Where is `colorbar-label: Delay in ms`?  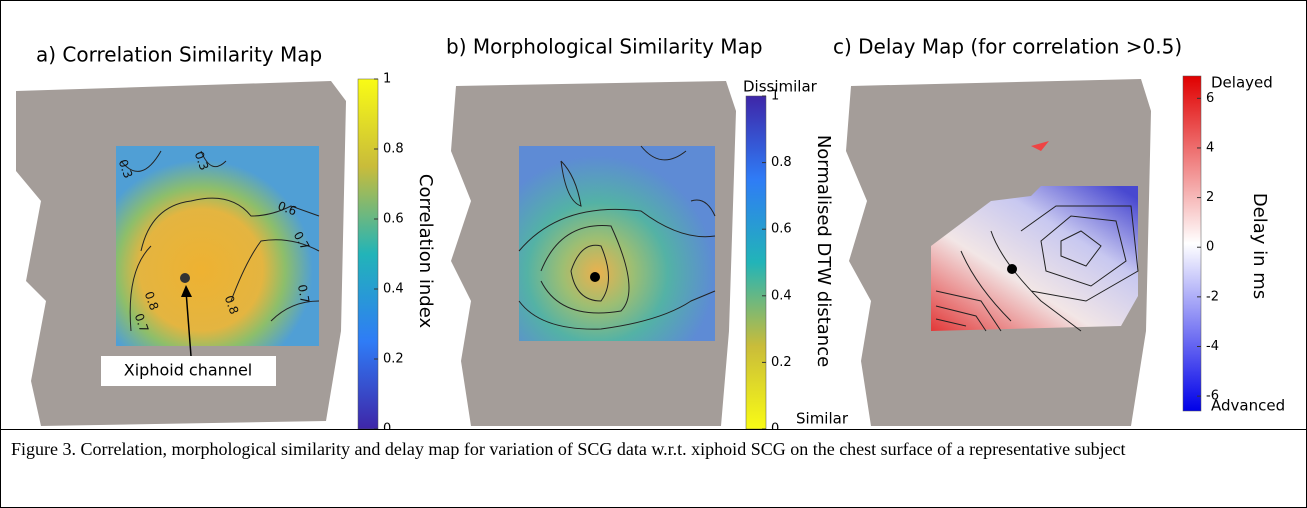 colorbar-label: Delay in ms is located at coordinates (1259, 246).